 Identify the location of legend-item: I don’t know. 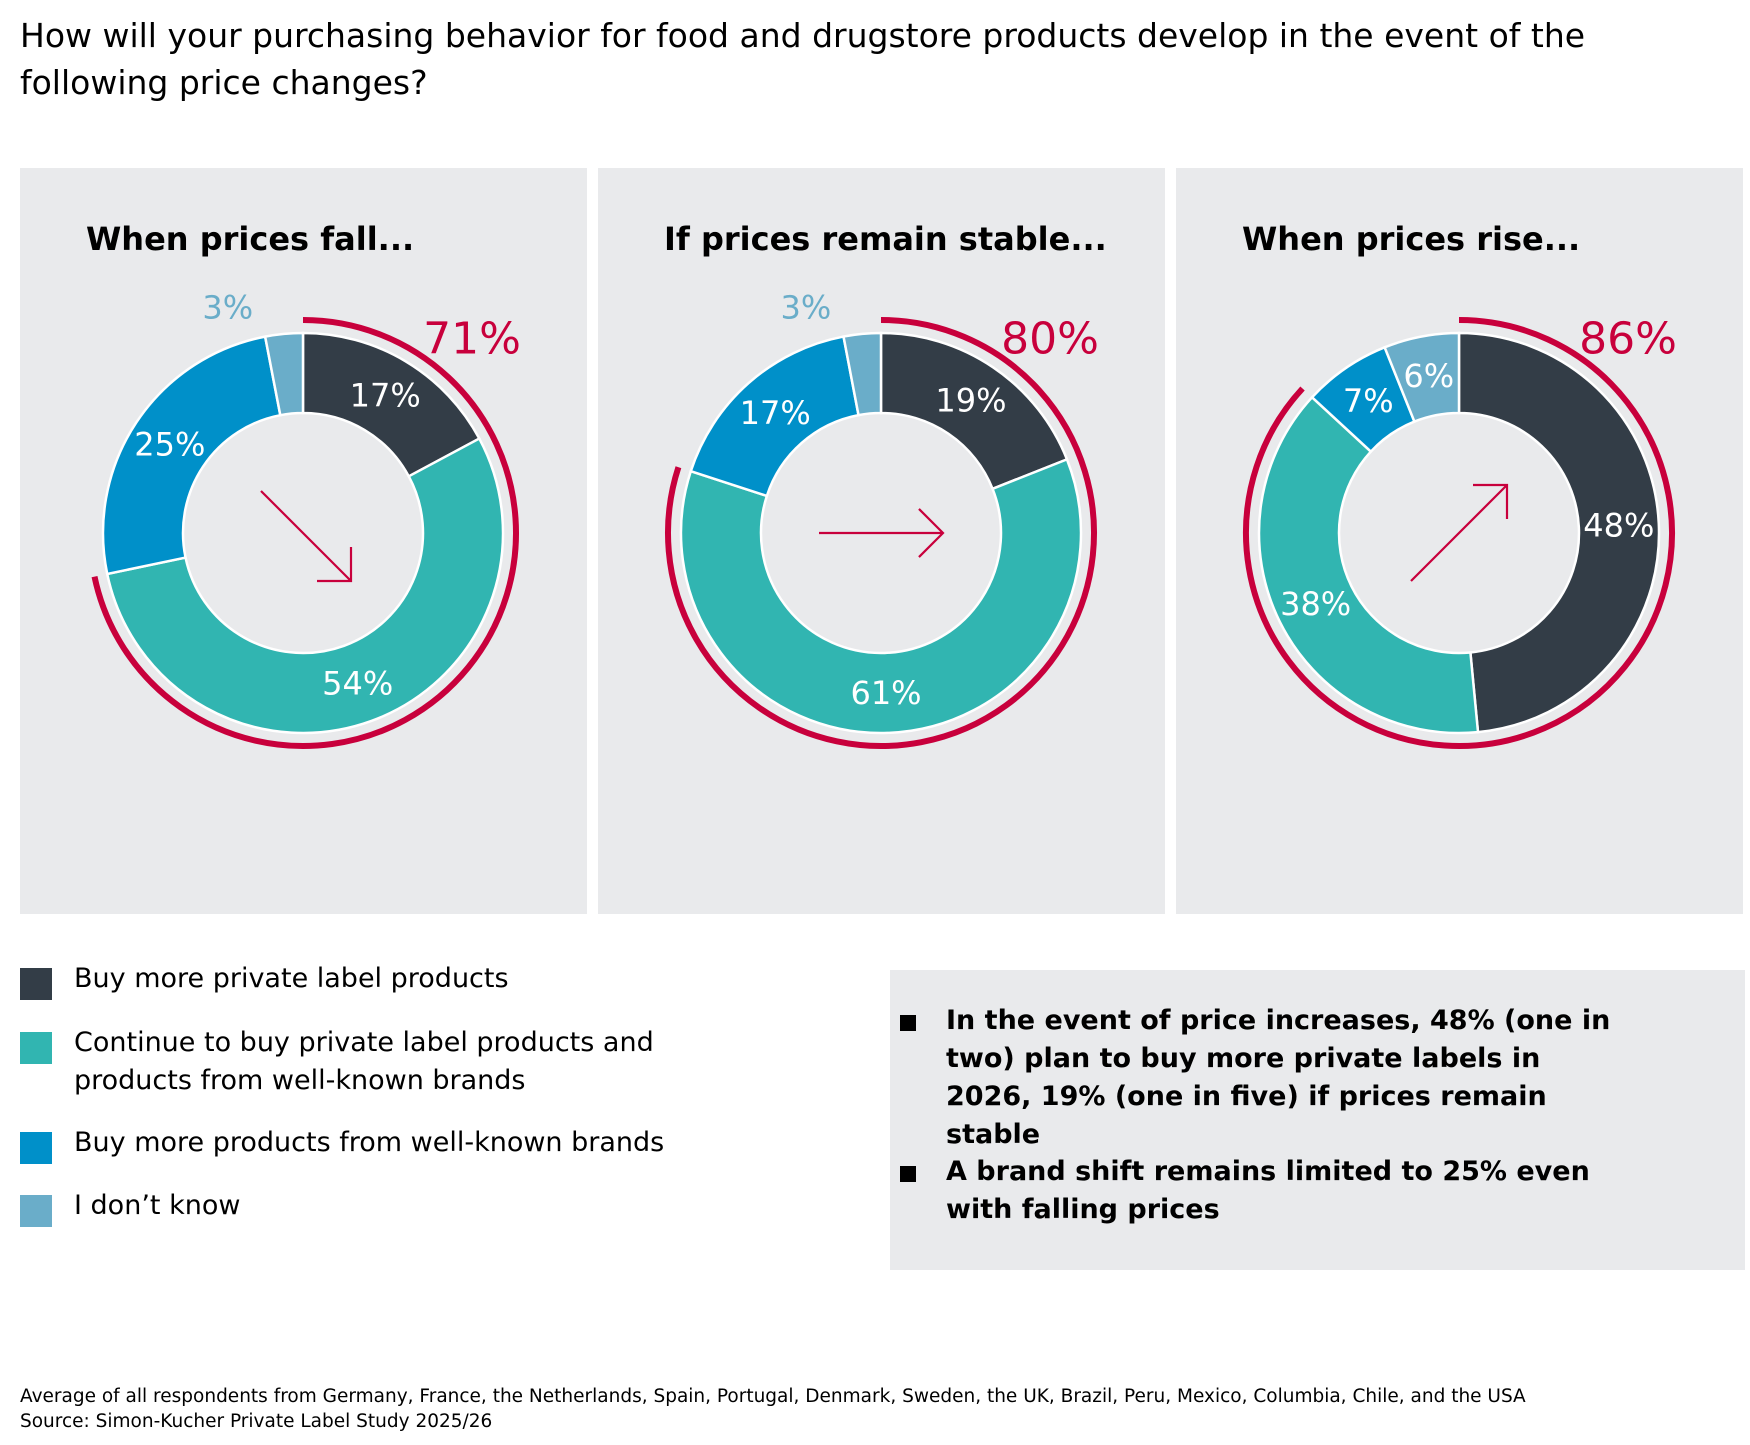
(367, 1207).